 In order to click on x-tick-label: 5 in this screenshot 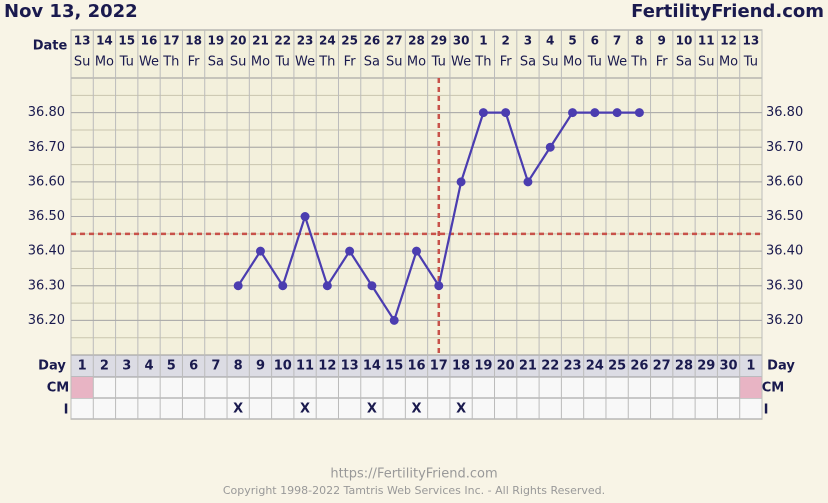, I will do `click(572, 41)`.